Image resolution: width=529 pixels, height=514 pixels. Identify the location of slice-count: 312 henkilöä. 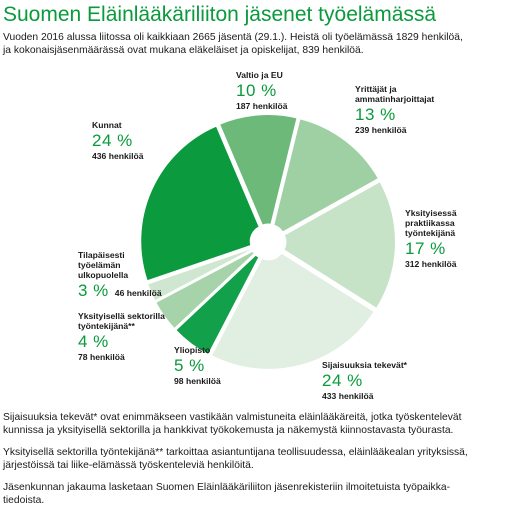
(431, 264).